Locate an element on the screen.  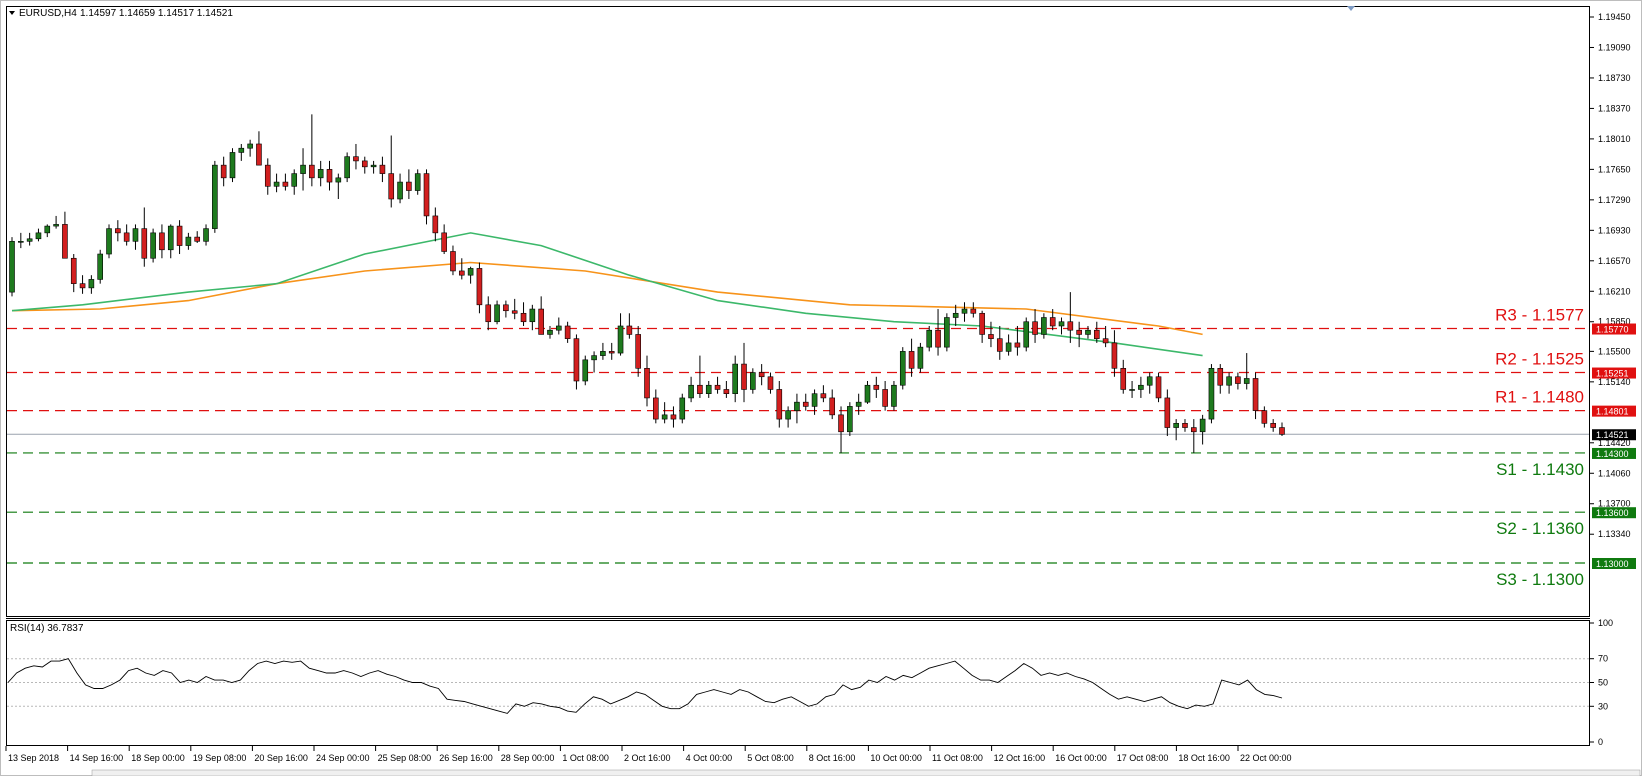
rsi-label: RSI(14) 36.7837 is located at coordinates (47, 628).